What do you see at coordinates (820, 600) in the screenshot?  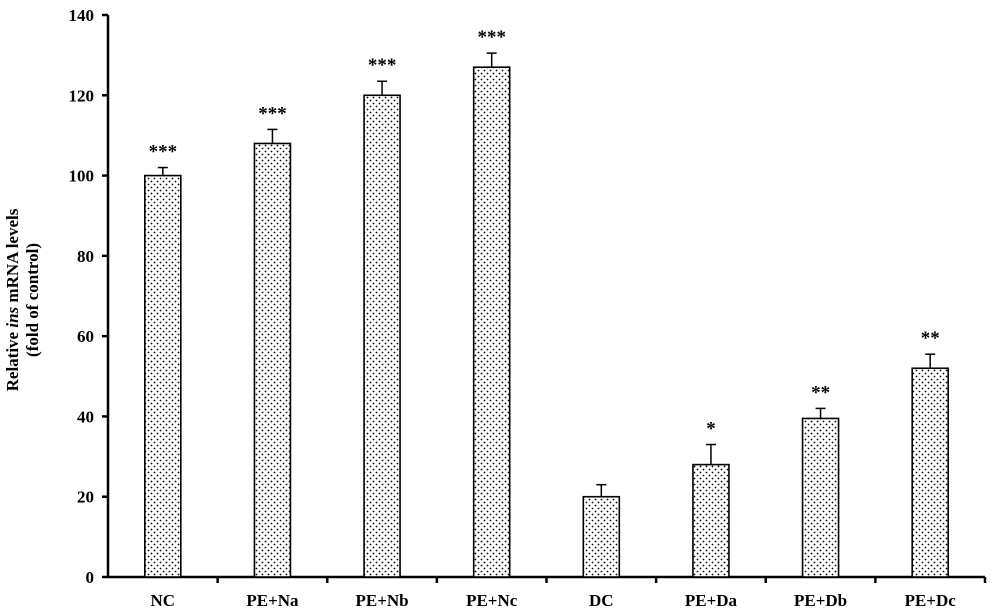 I see `x-tick-label: PE+Db` at bounding box center [820, 600].